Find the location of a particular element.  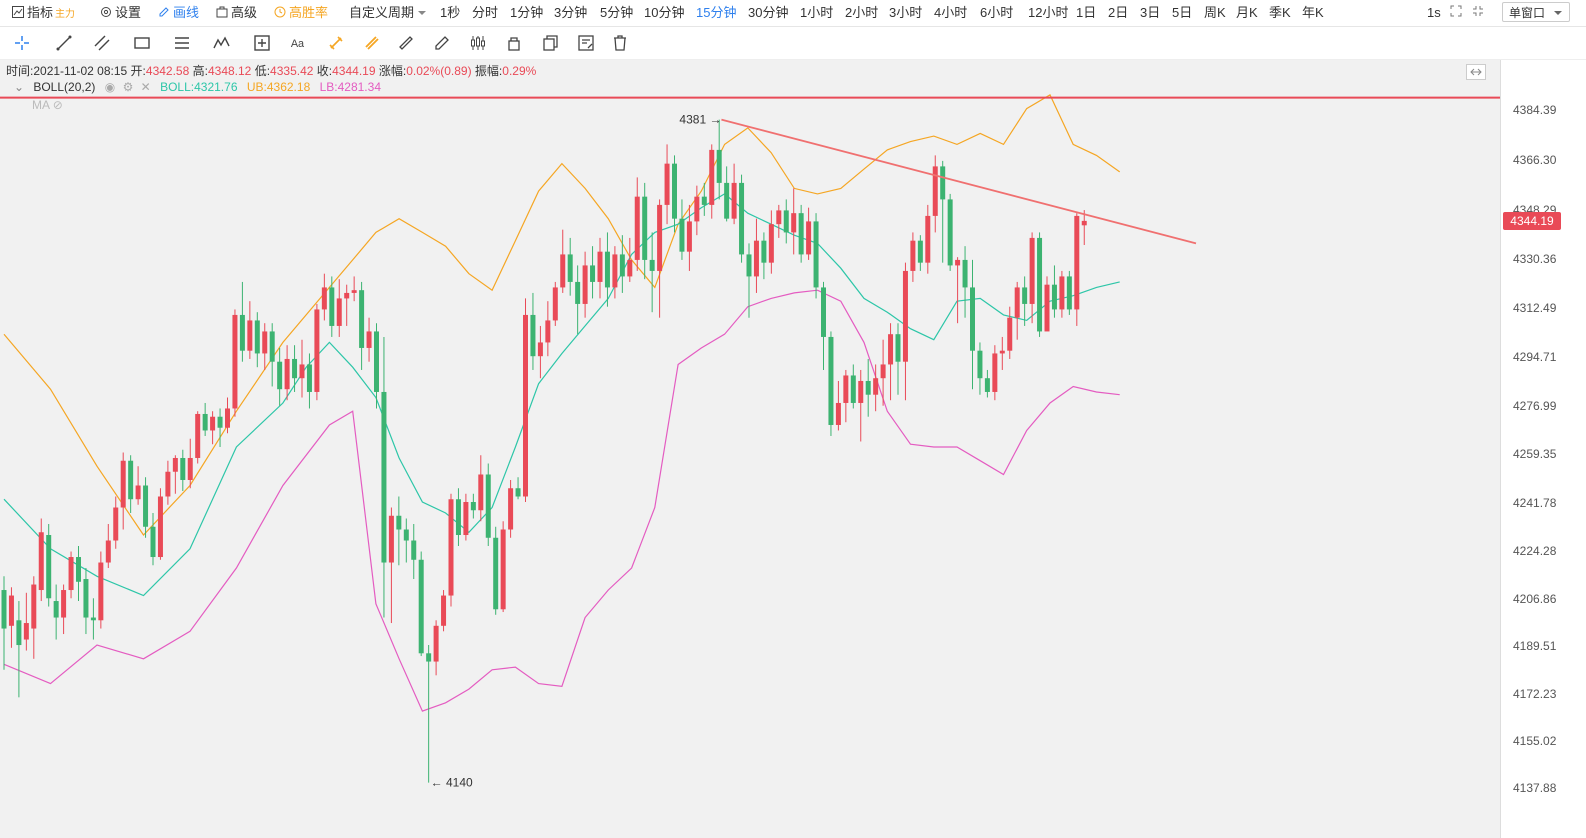

period-17: 5日 is located at coordinates (1182, 12).